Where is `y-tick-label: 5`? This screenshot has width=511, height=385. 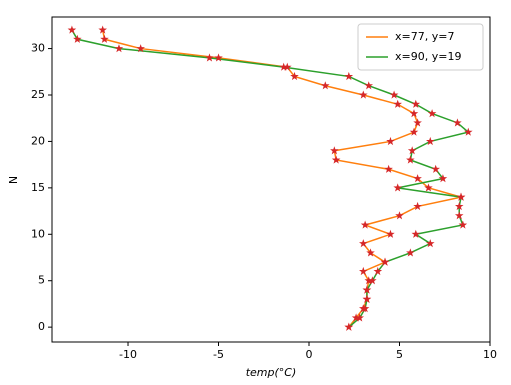
y-tick-label: 5 is located at coordinates (41, 280).